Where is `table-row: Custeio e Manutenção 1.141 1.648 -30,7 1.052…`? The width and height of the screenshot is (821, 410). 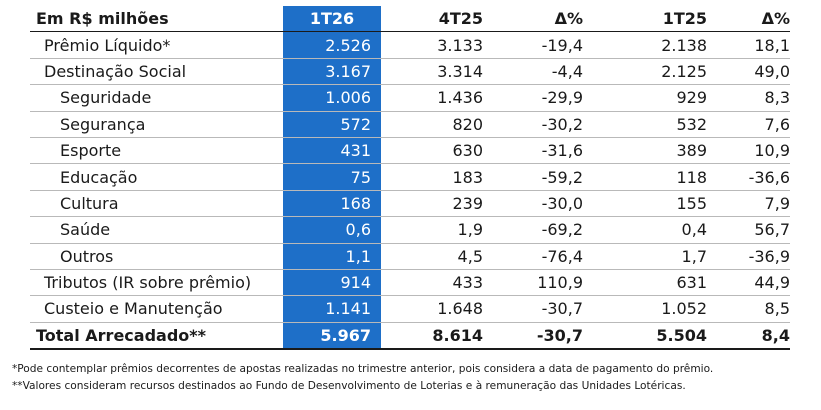 table-row: Custeio e Manutenção 1.141 1.648 -30,7 1.052… is located at coordinates (410, 309).